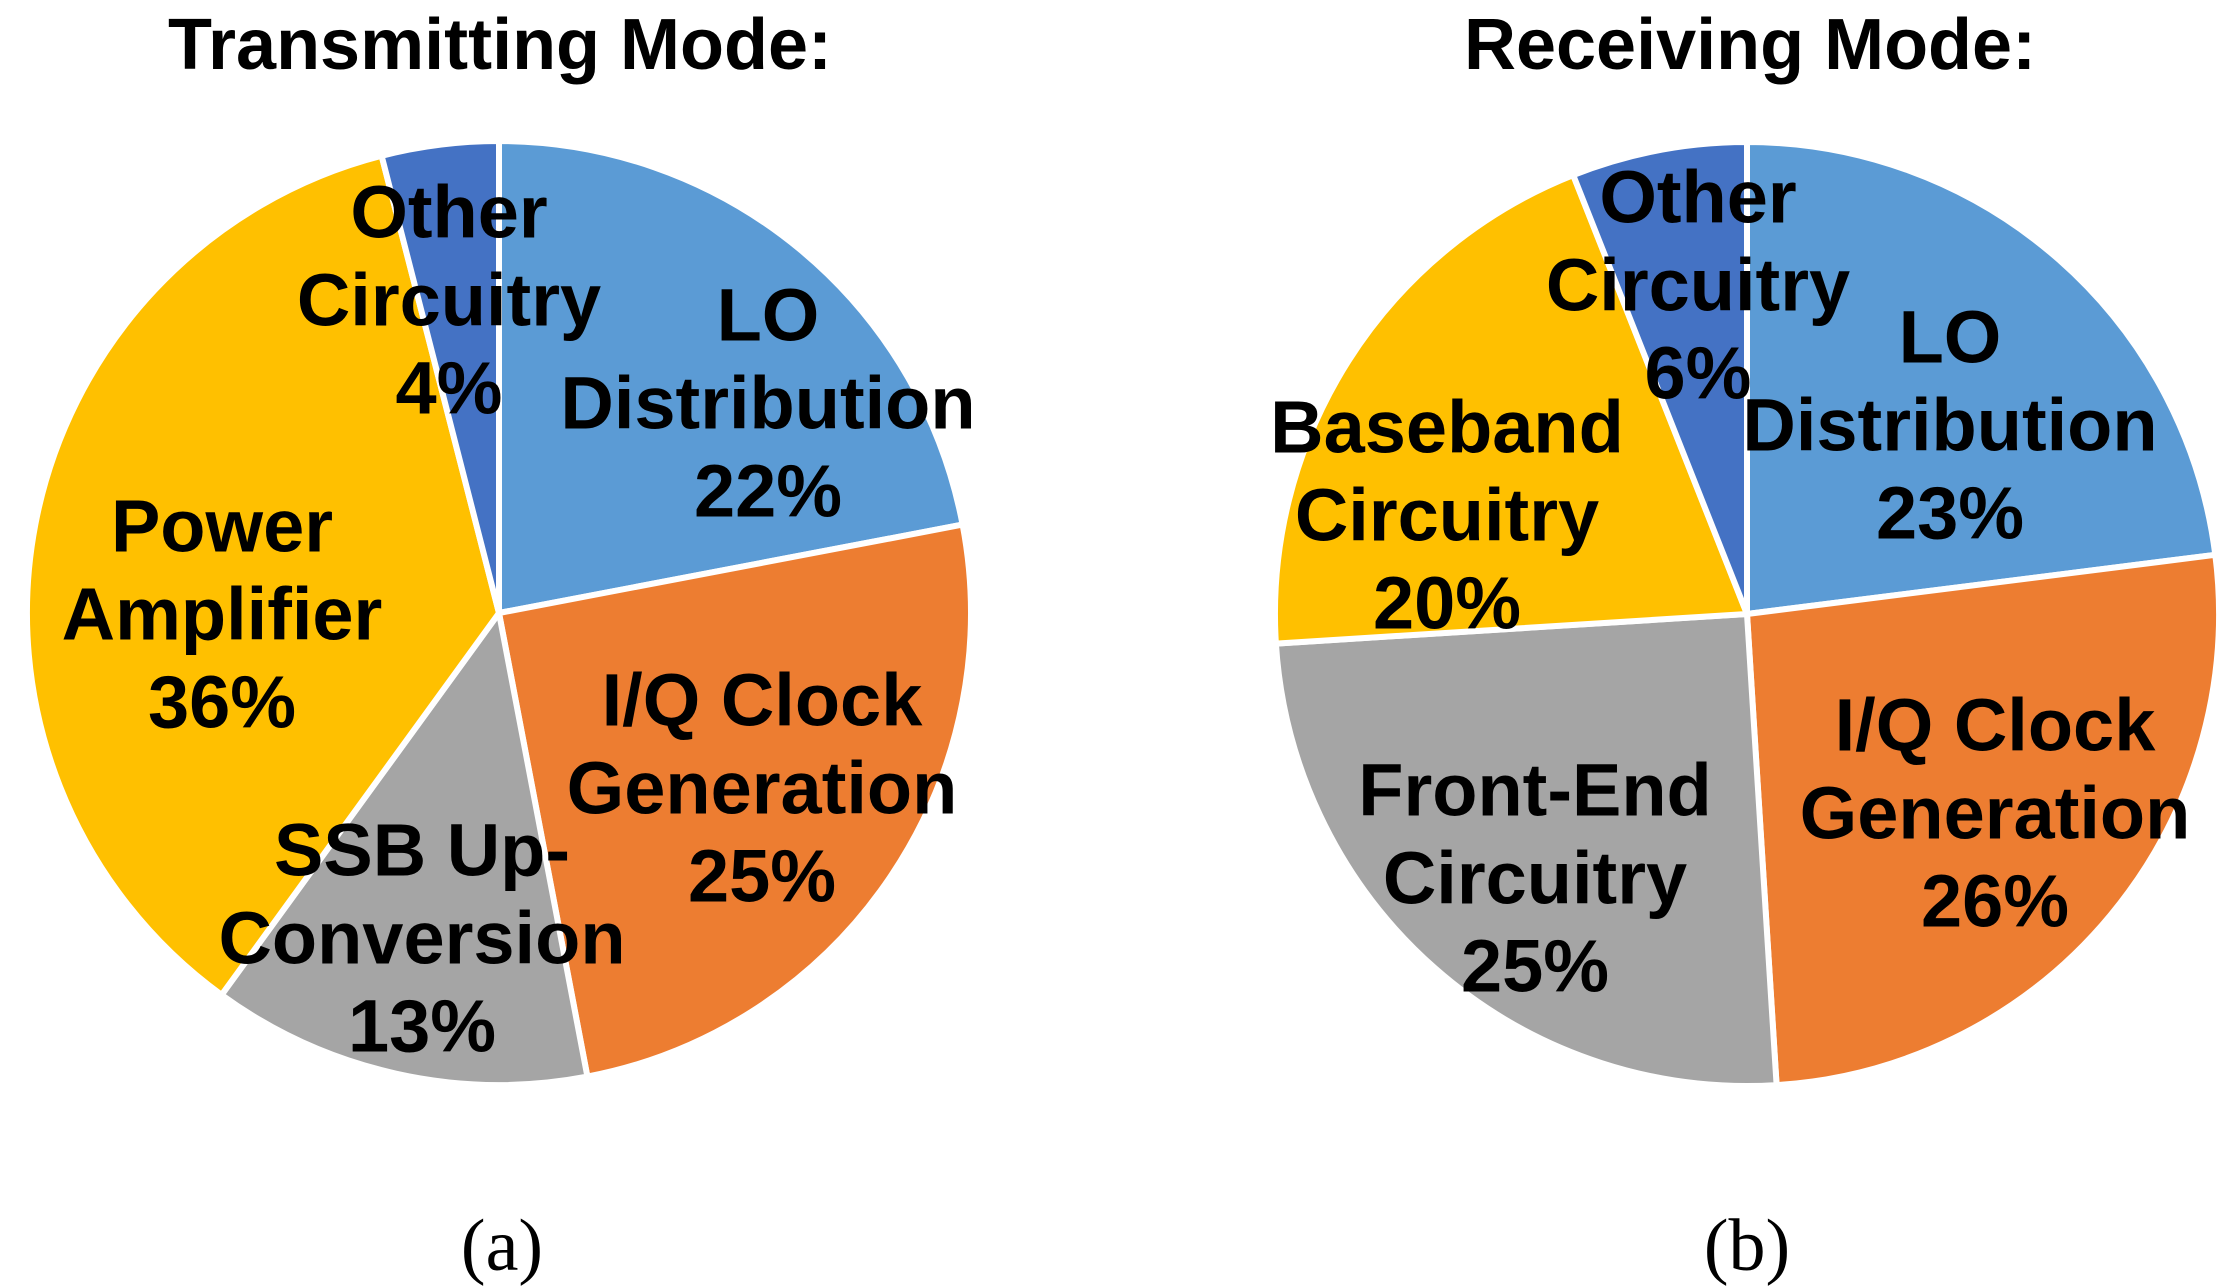  Describe the element at coordinates (1698, 373) in the screenshot. I see `pie-slice-label-other-circuitry-line-3: 6%` at that location.